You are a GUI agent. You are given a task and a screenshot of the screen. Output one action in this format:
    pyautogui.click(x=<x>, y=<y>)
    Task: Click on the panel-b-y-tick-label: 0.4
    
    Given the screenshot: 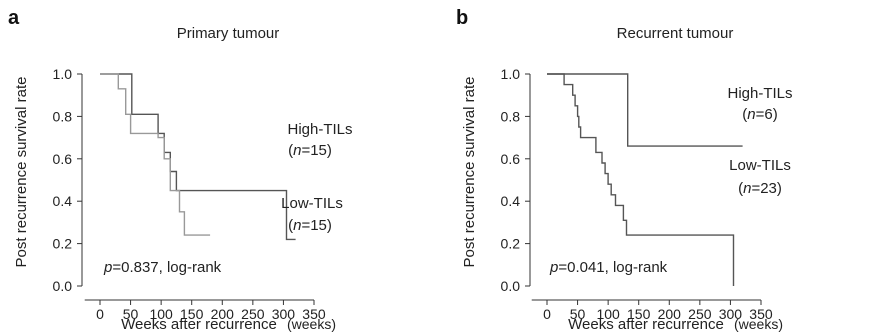 What is the action you would take?
    pyautogui.click(x=511, y=201)
    